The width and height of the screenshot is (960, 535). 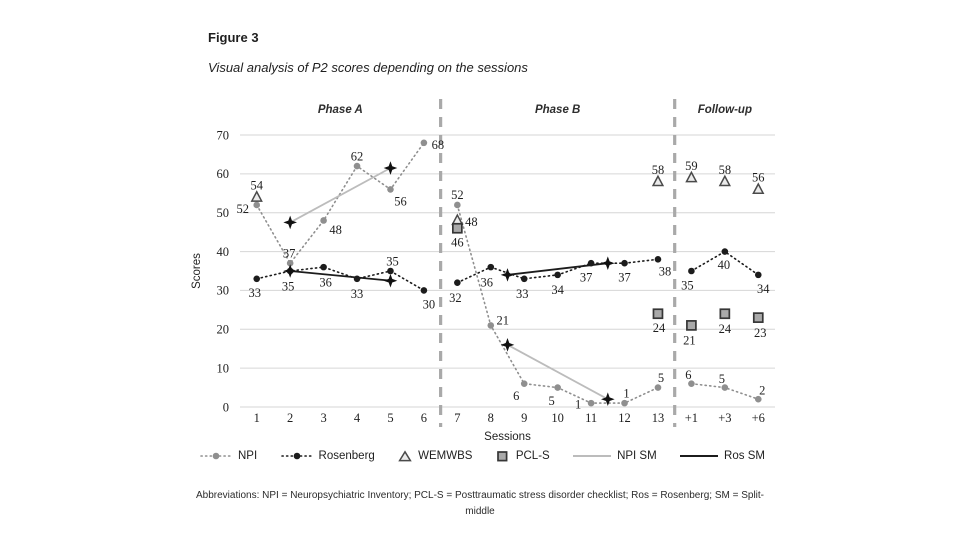 I want to click on x-tick-label: 3, so click(x=323, y=418).